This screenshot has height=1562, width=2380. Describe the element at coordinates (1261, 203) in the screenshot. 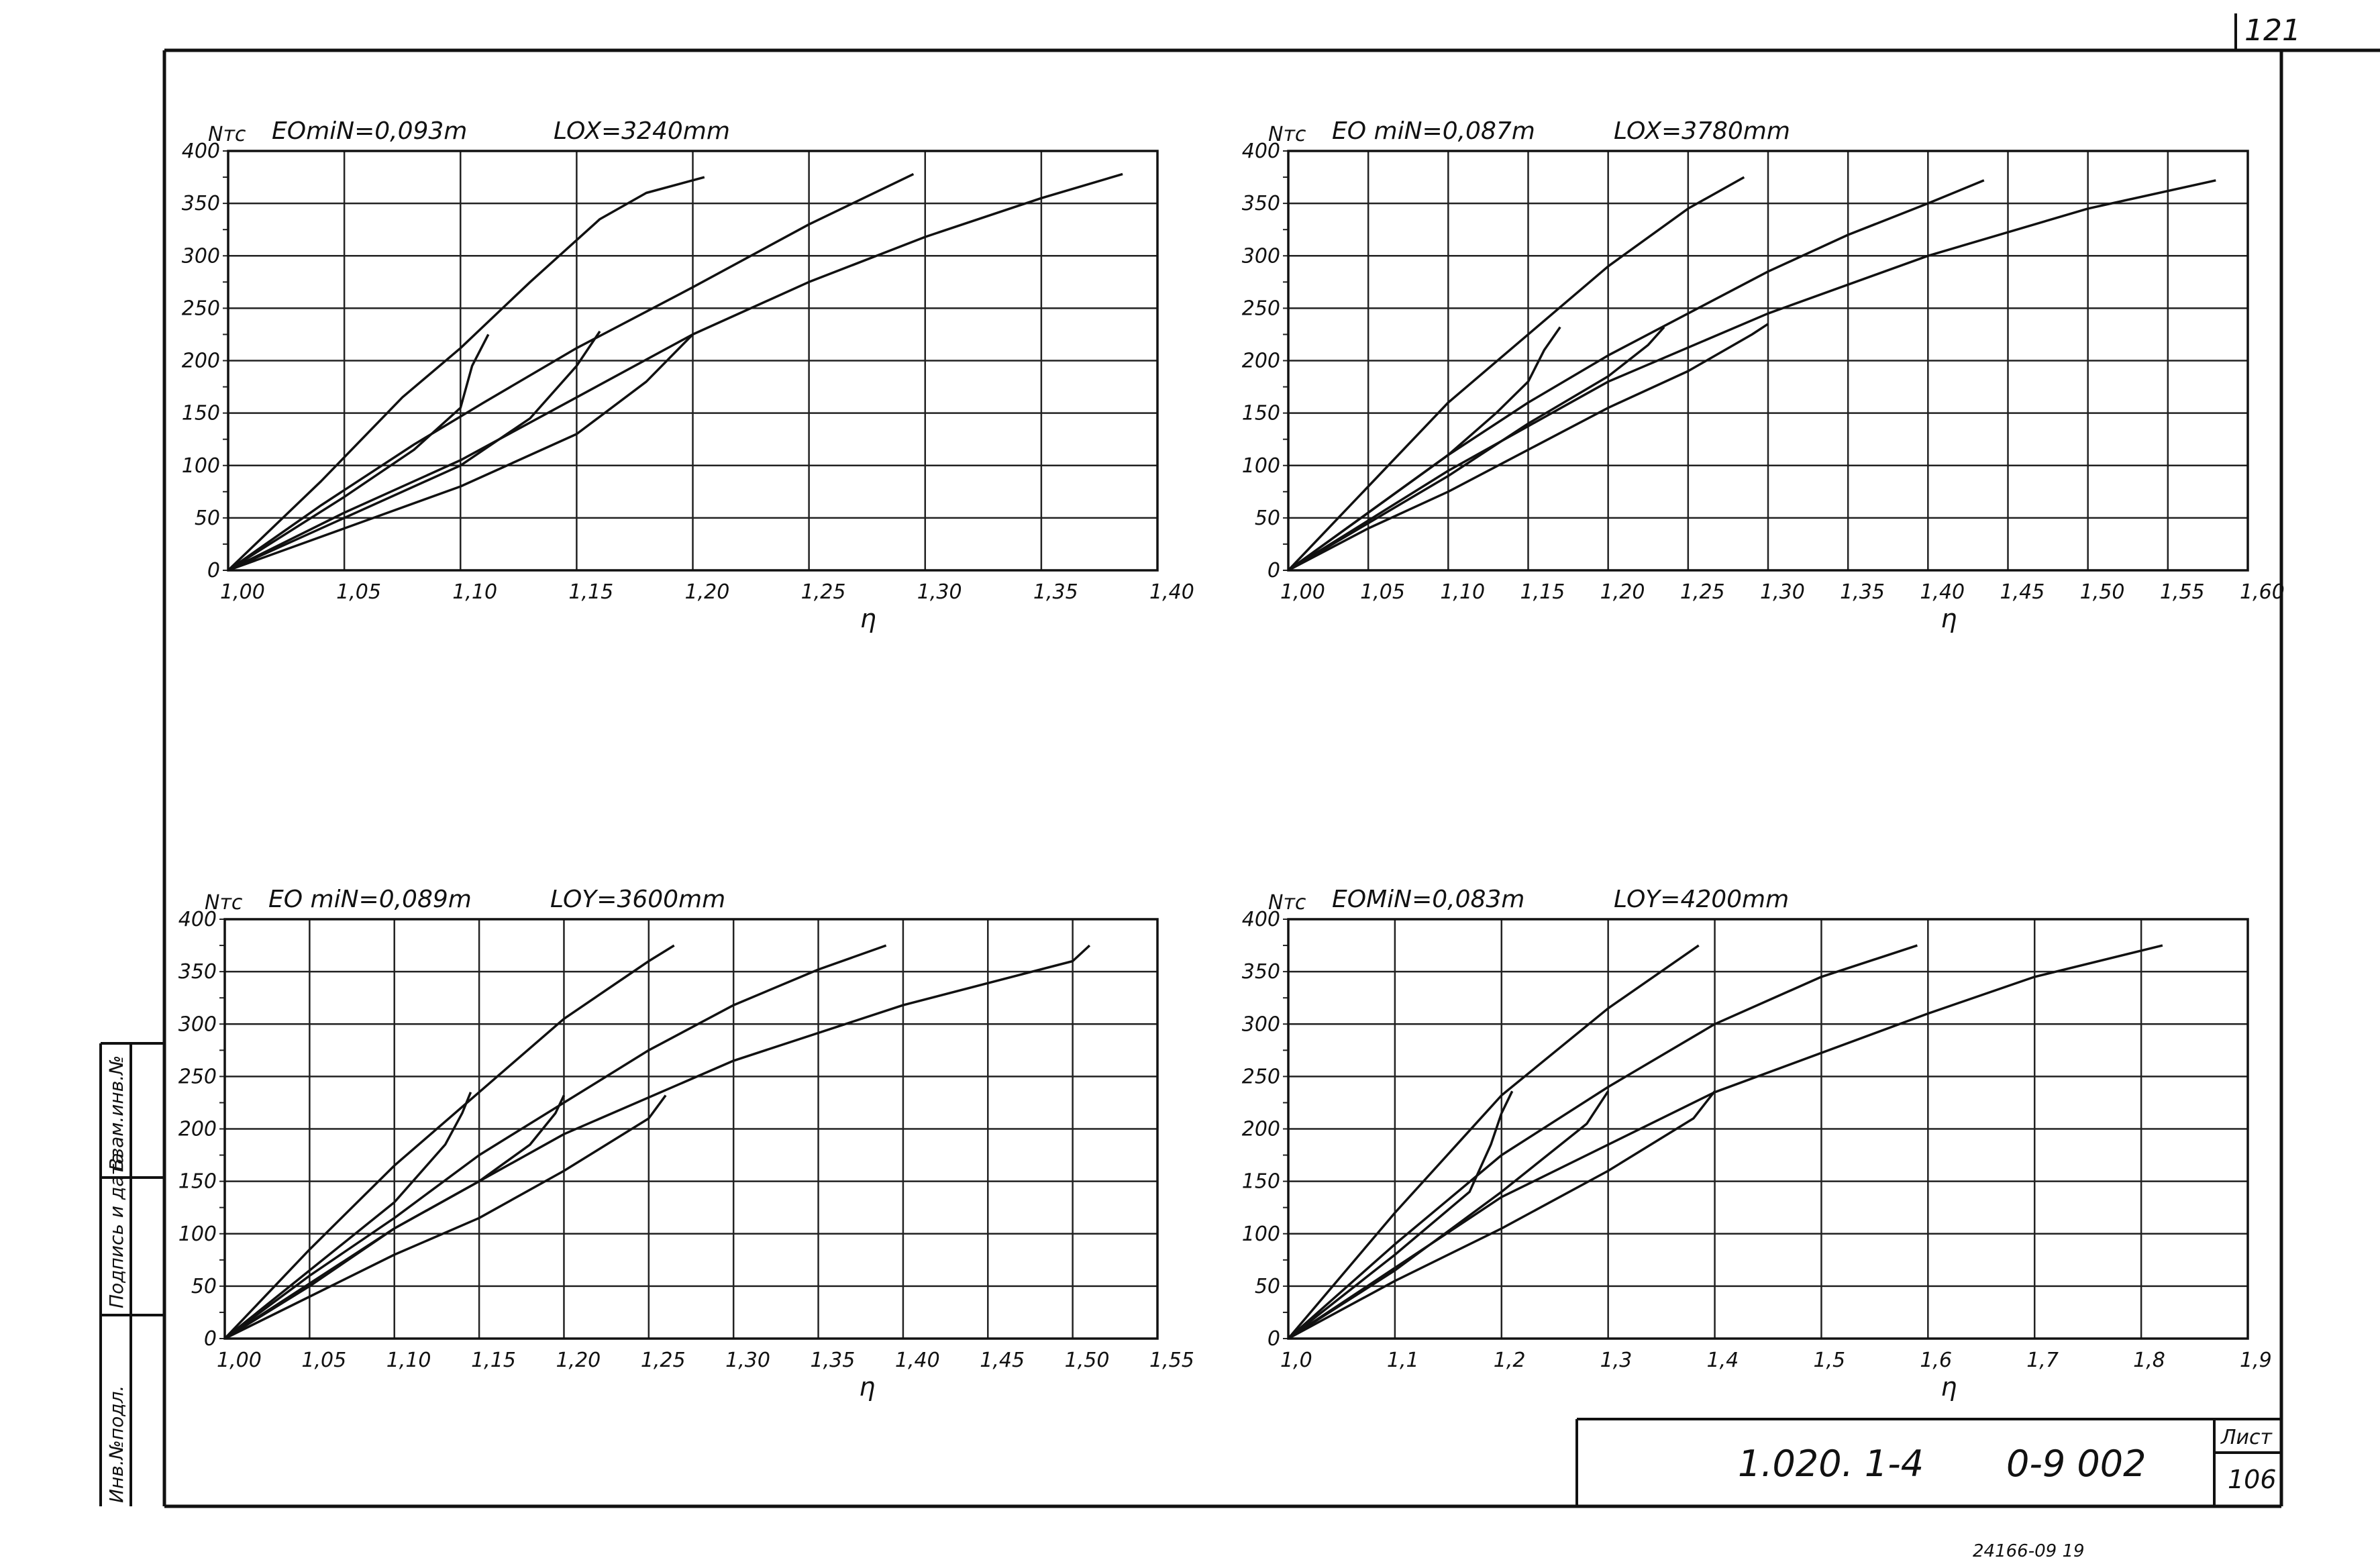

I see `chart-2-ytick-label: 350` at that location.